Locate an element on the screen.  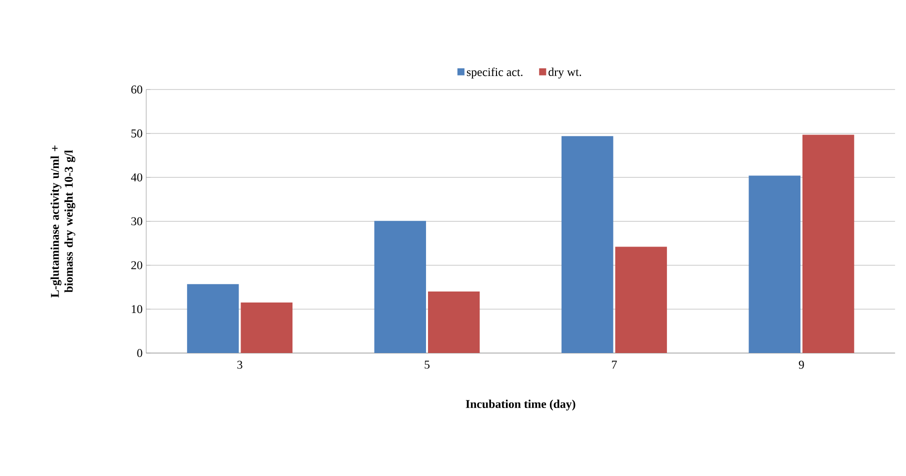
y-tick-label: 30 is located at coordinates (136, 221).